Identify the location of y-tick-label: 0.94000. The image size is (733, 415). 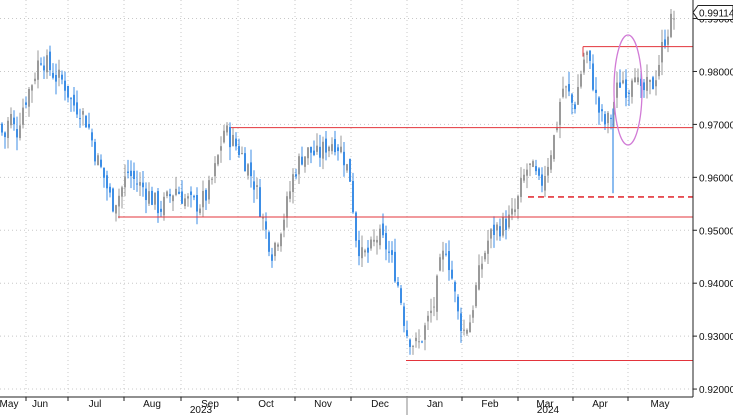
(716, 284).